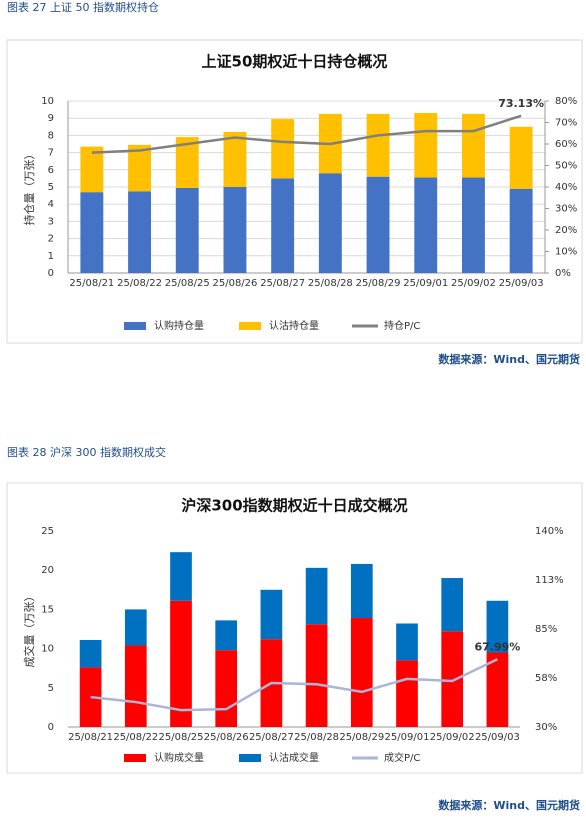 This screenshot has width=586, height=824. Describe the element at coordinates (91, 283) in the screenshot. I see `x-tick-label: 25/08/21` at that location.